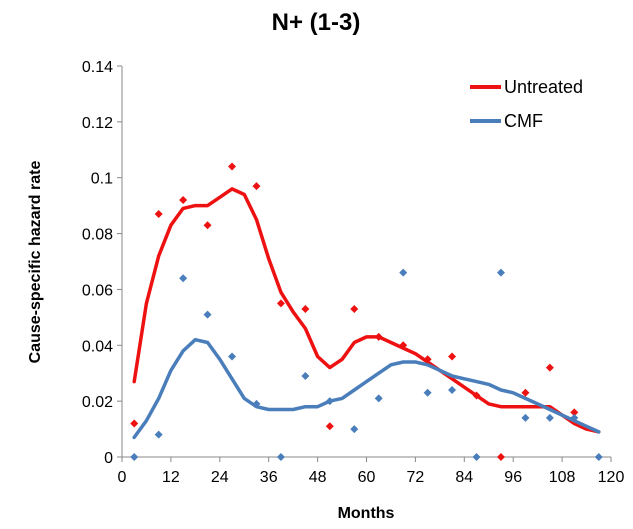 The height and width of the screenshot is (529, 633). What do you see at coordinates (35, 262) in the screenshot?
I see `y-axis-label: Cause-specific hazard rate` at bounding box center [35, 262].